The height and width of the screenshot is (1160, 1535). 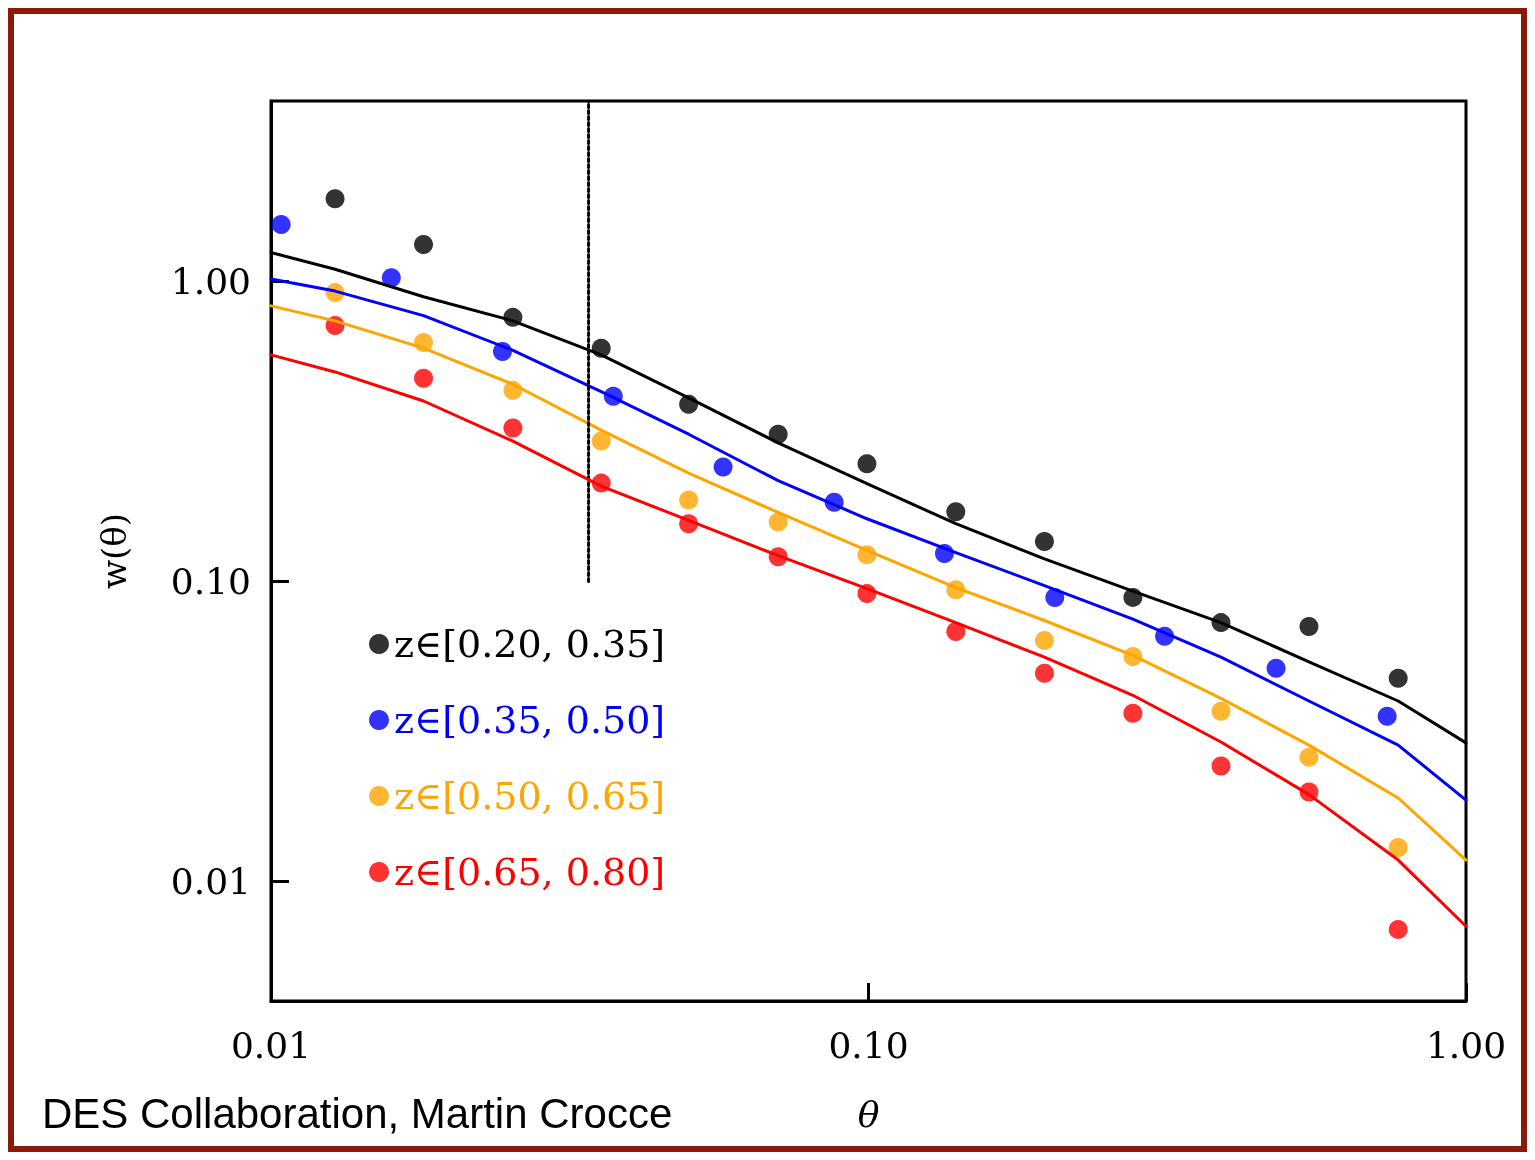 I want to click on y-tick-label: 0.01, so click(x=210, y=882).